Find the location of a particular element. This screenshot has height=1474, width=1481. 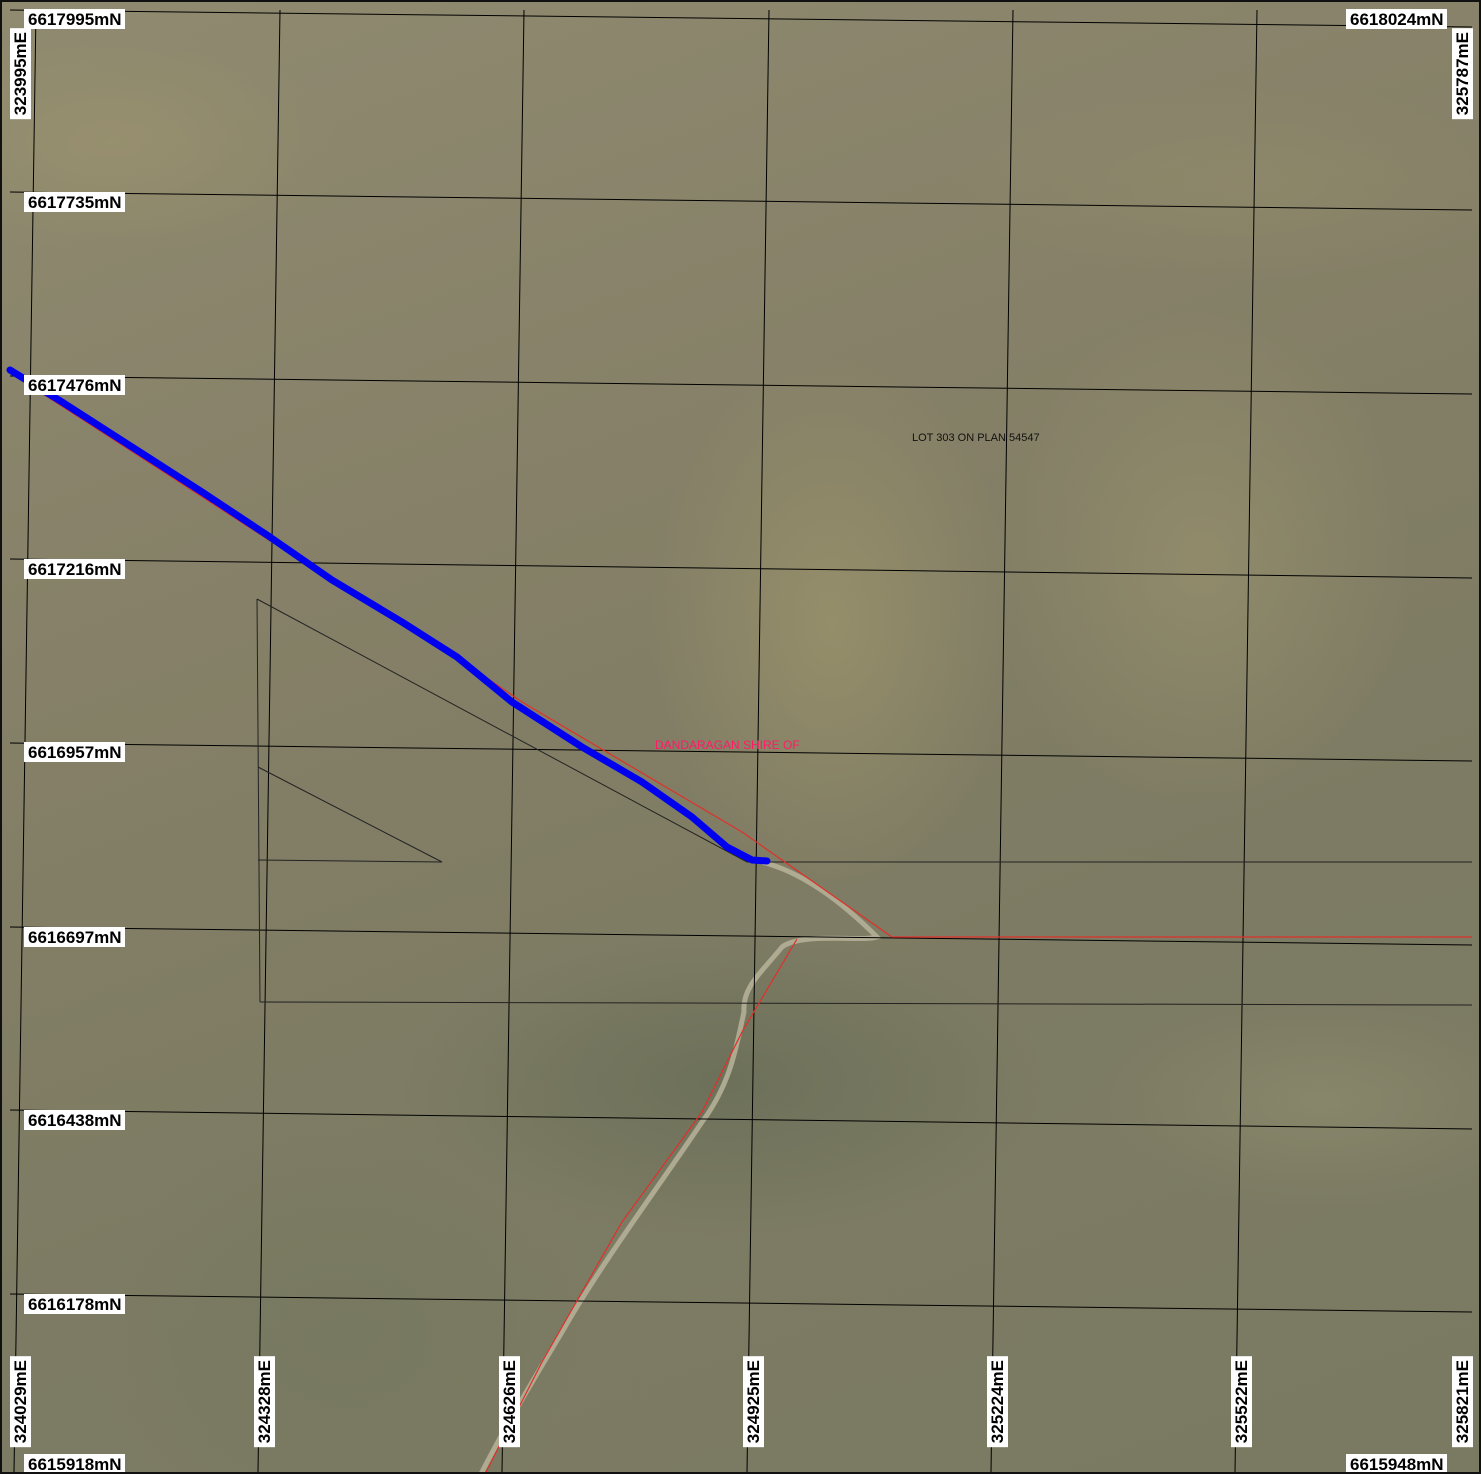

northing-label: 6617735mN is located at coordinates (74, 202).